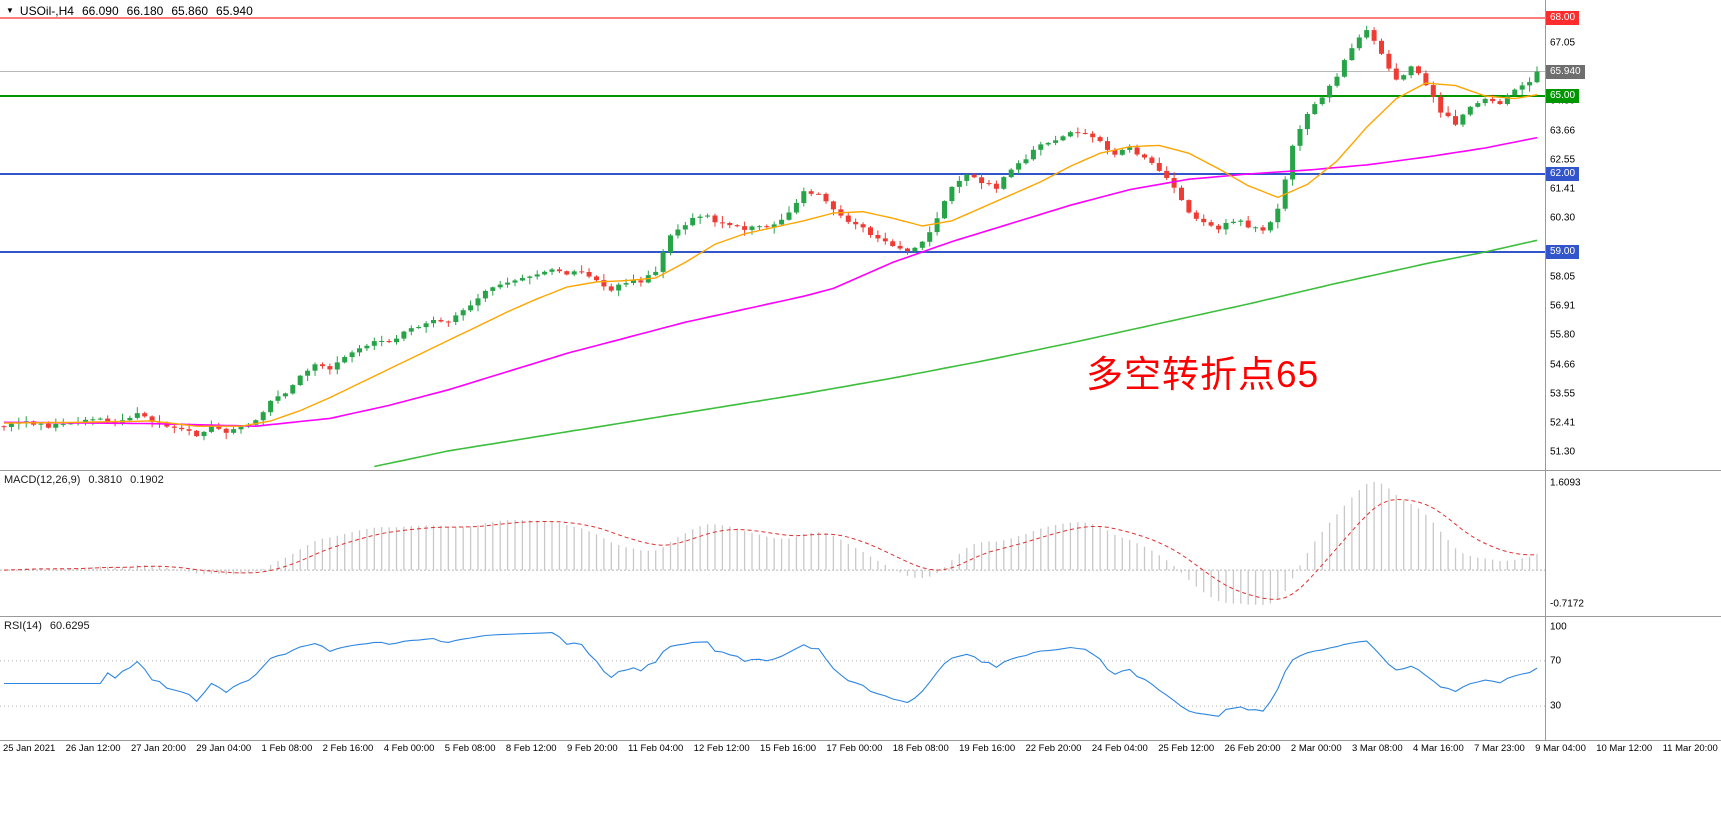 The image size is (1721, 838). What do you see at coordinates (1556, 661) in the screenshot?
I see `rsi-level-label-70: 70` at bounding box center [1556, 661].